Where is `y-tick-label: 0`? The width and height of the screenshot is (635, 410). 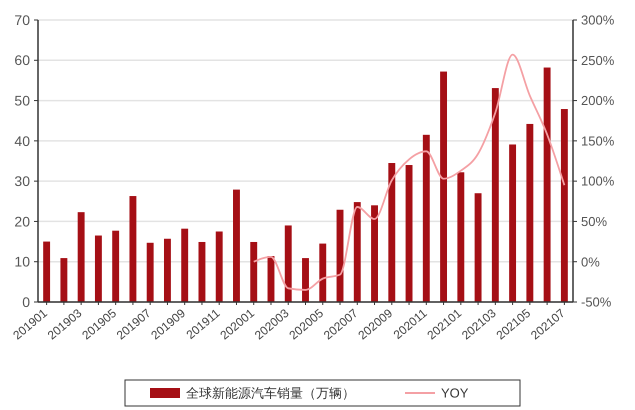
y-tick-label: 0 is located at coordinates (26, 302).